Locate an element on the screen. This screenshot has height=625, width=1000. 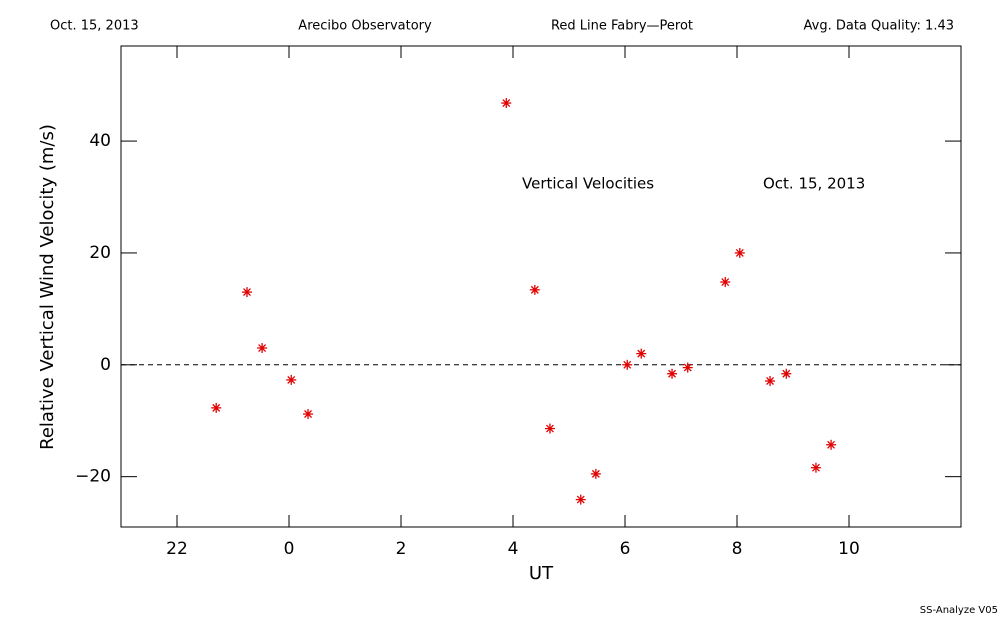
y-tick-label: 0 is located at coordinates (105, 365).